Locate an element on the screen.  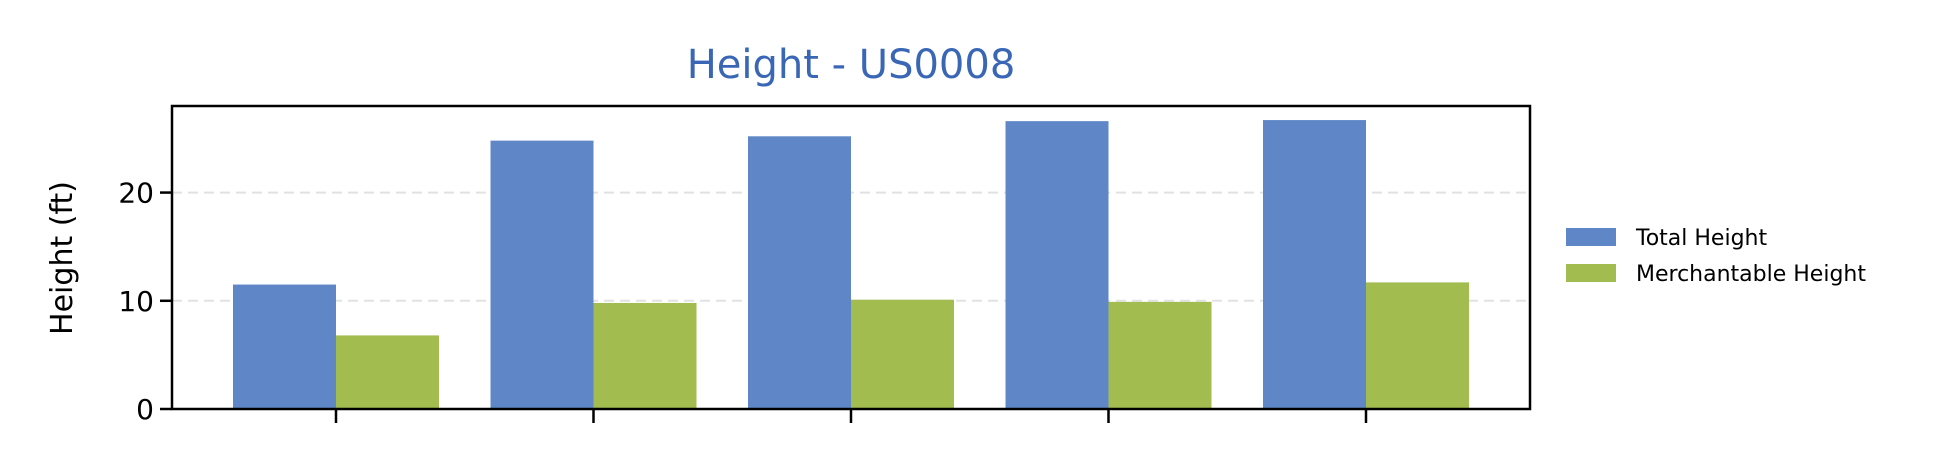
chart-title: Height - US0008 is located at coordinates (851, 65).